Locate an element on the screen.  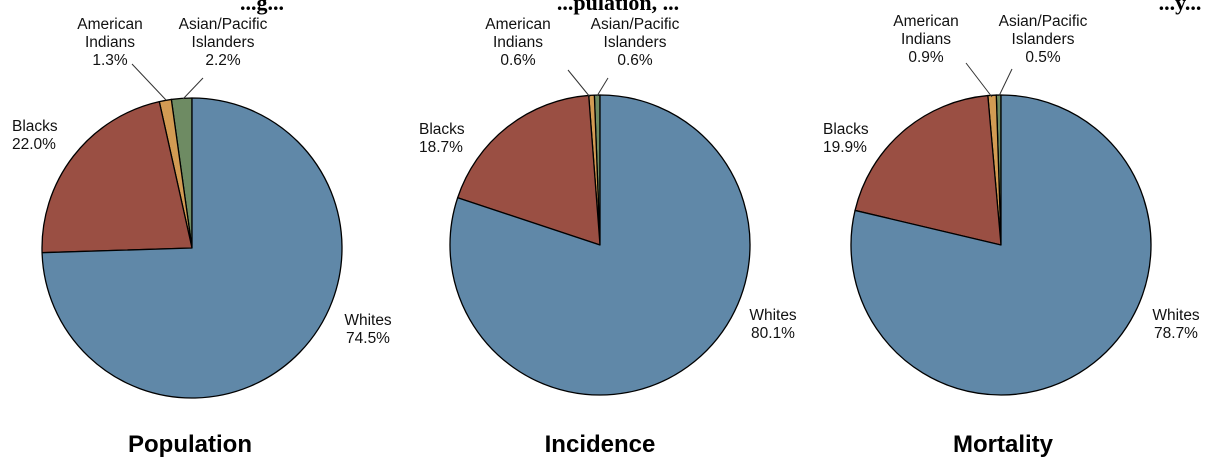
slice-label-population-blacks: Blacks 22.0% is located at coordinates (35, 135).